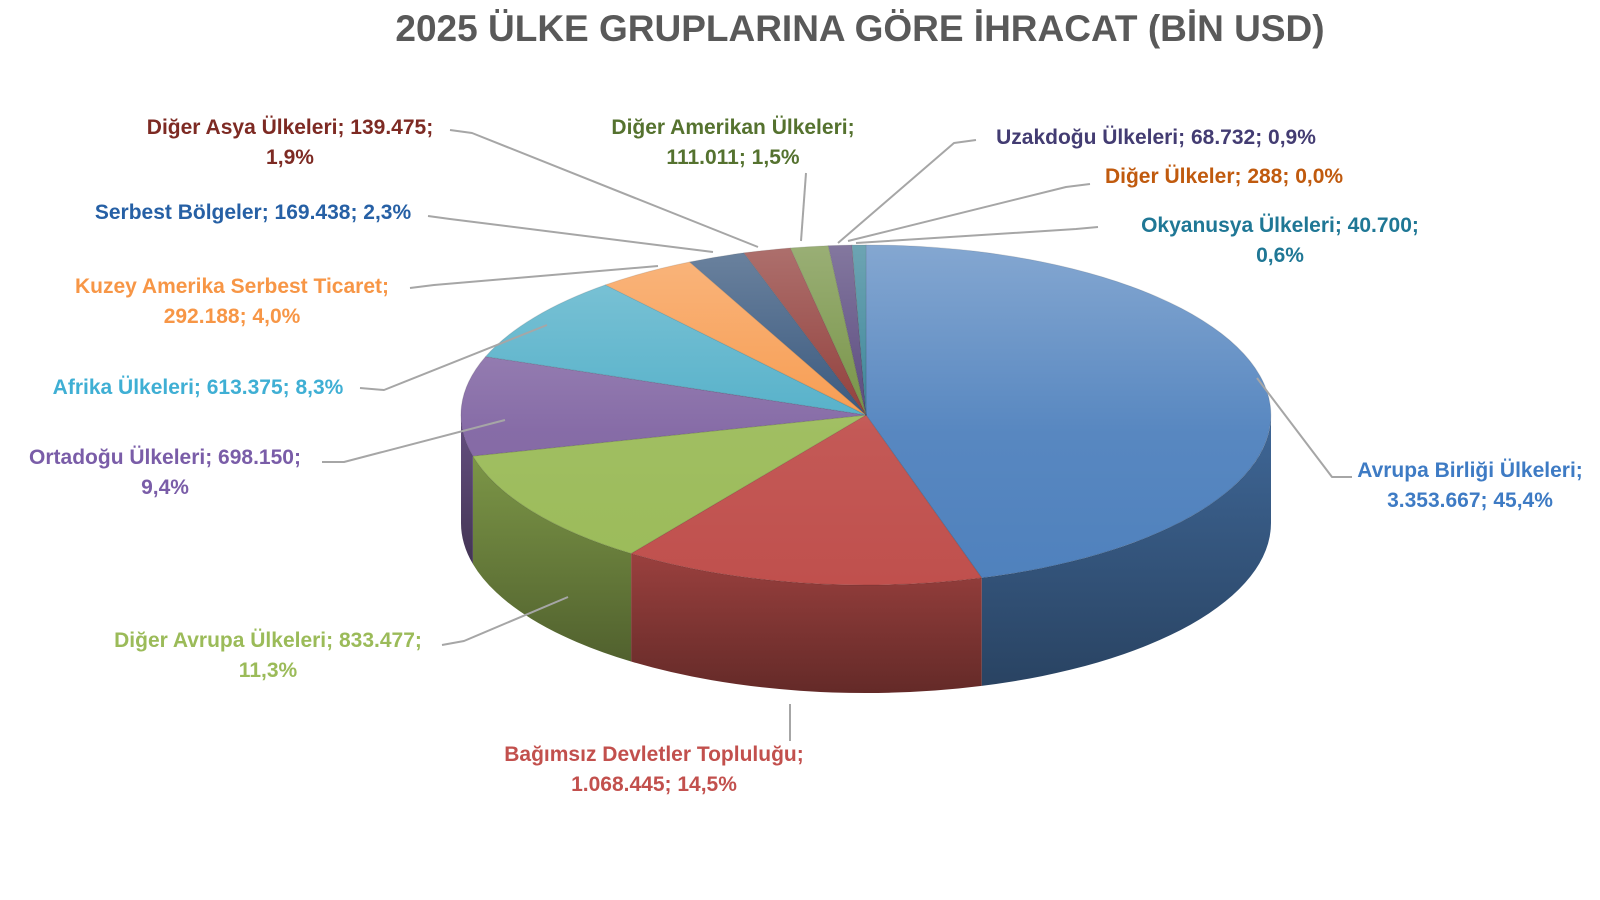 This screenshot has width=1600, height=900. Describe the element at coordinates (466, 489) in the screenshot. I see `pie-slice-wall-ortadogu-ulkeleri` at that location.